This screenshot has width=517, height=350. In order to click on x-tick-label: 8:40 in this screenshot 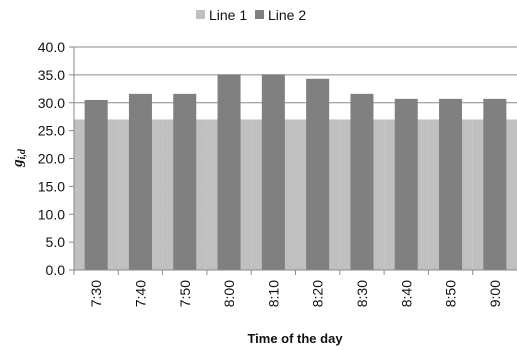, I will do `click(406, 293)`.